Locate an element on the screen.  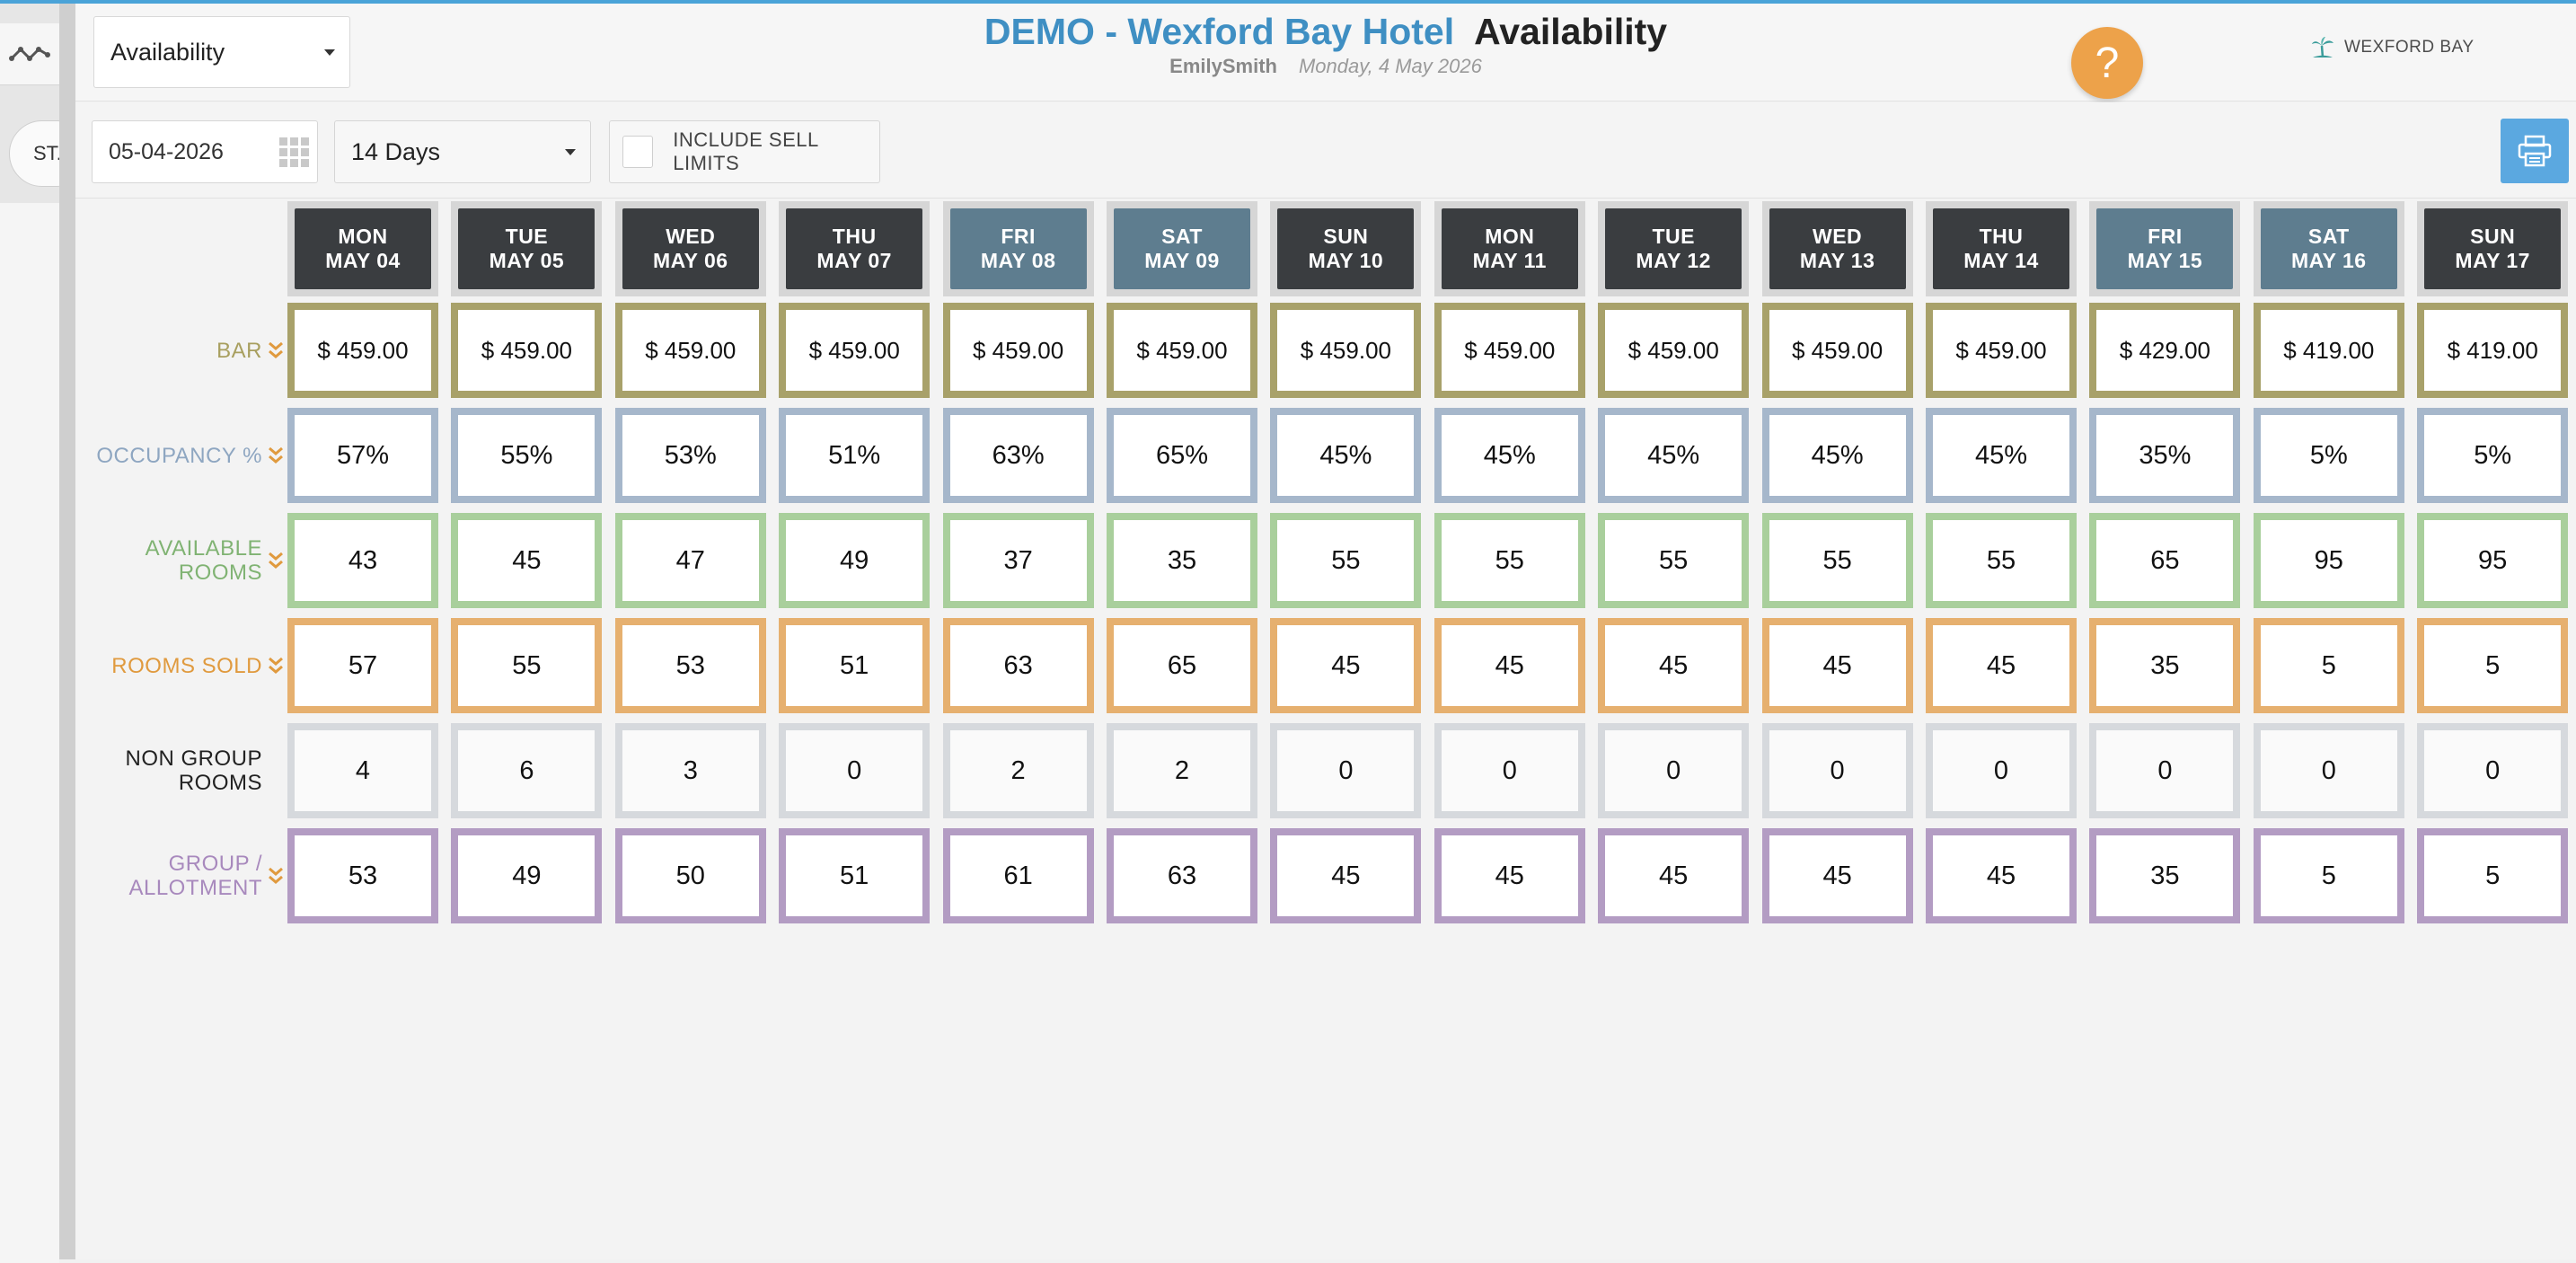
help-button: ? is located at coordinates (2107, 63).